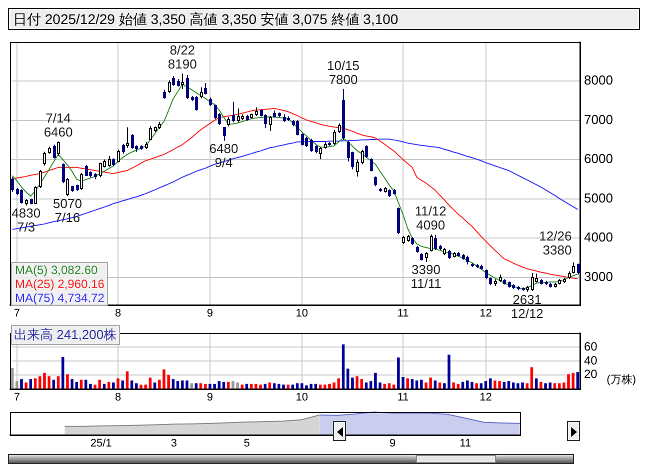 The width and height of the screenshot is (653, 470). Describe the element at coordinates (343, 72) in the screenshot. I see `annotation: 10/15 7800` at that location.